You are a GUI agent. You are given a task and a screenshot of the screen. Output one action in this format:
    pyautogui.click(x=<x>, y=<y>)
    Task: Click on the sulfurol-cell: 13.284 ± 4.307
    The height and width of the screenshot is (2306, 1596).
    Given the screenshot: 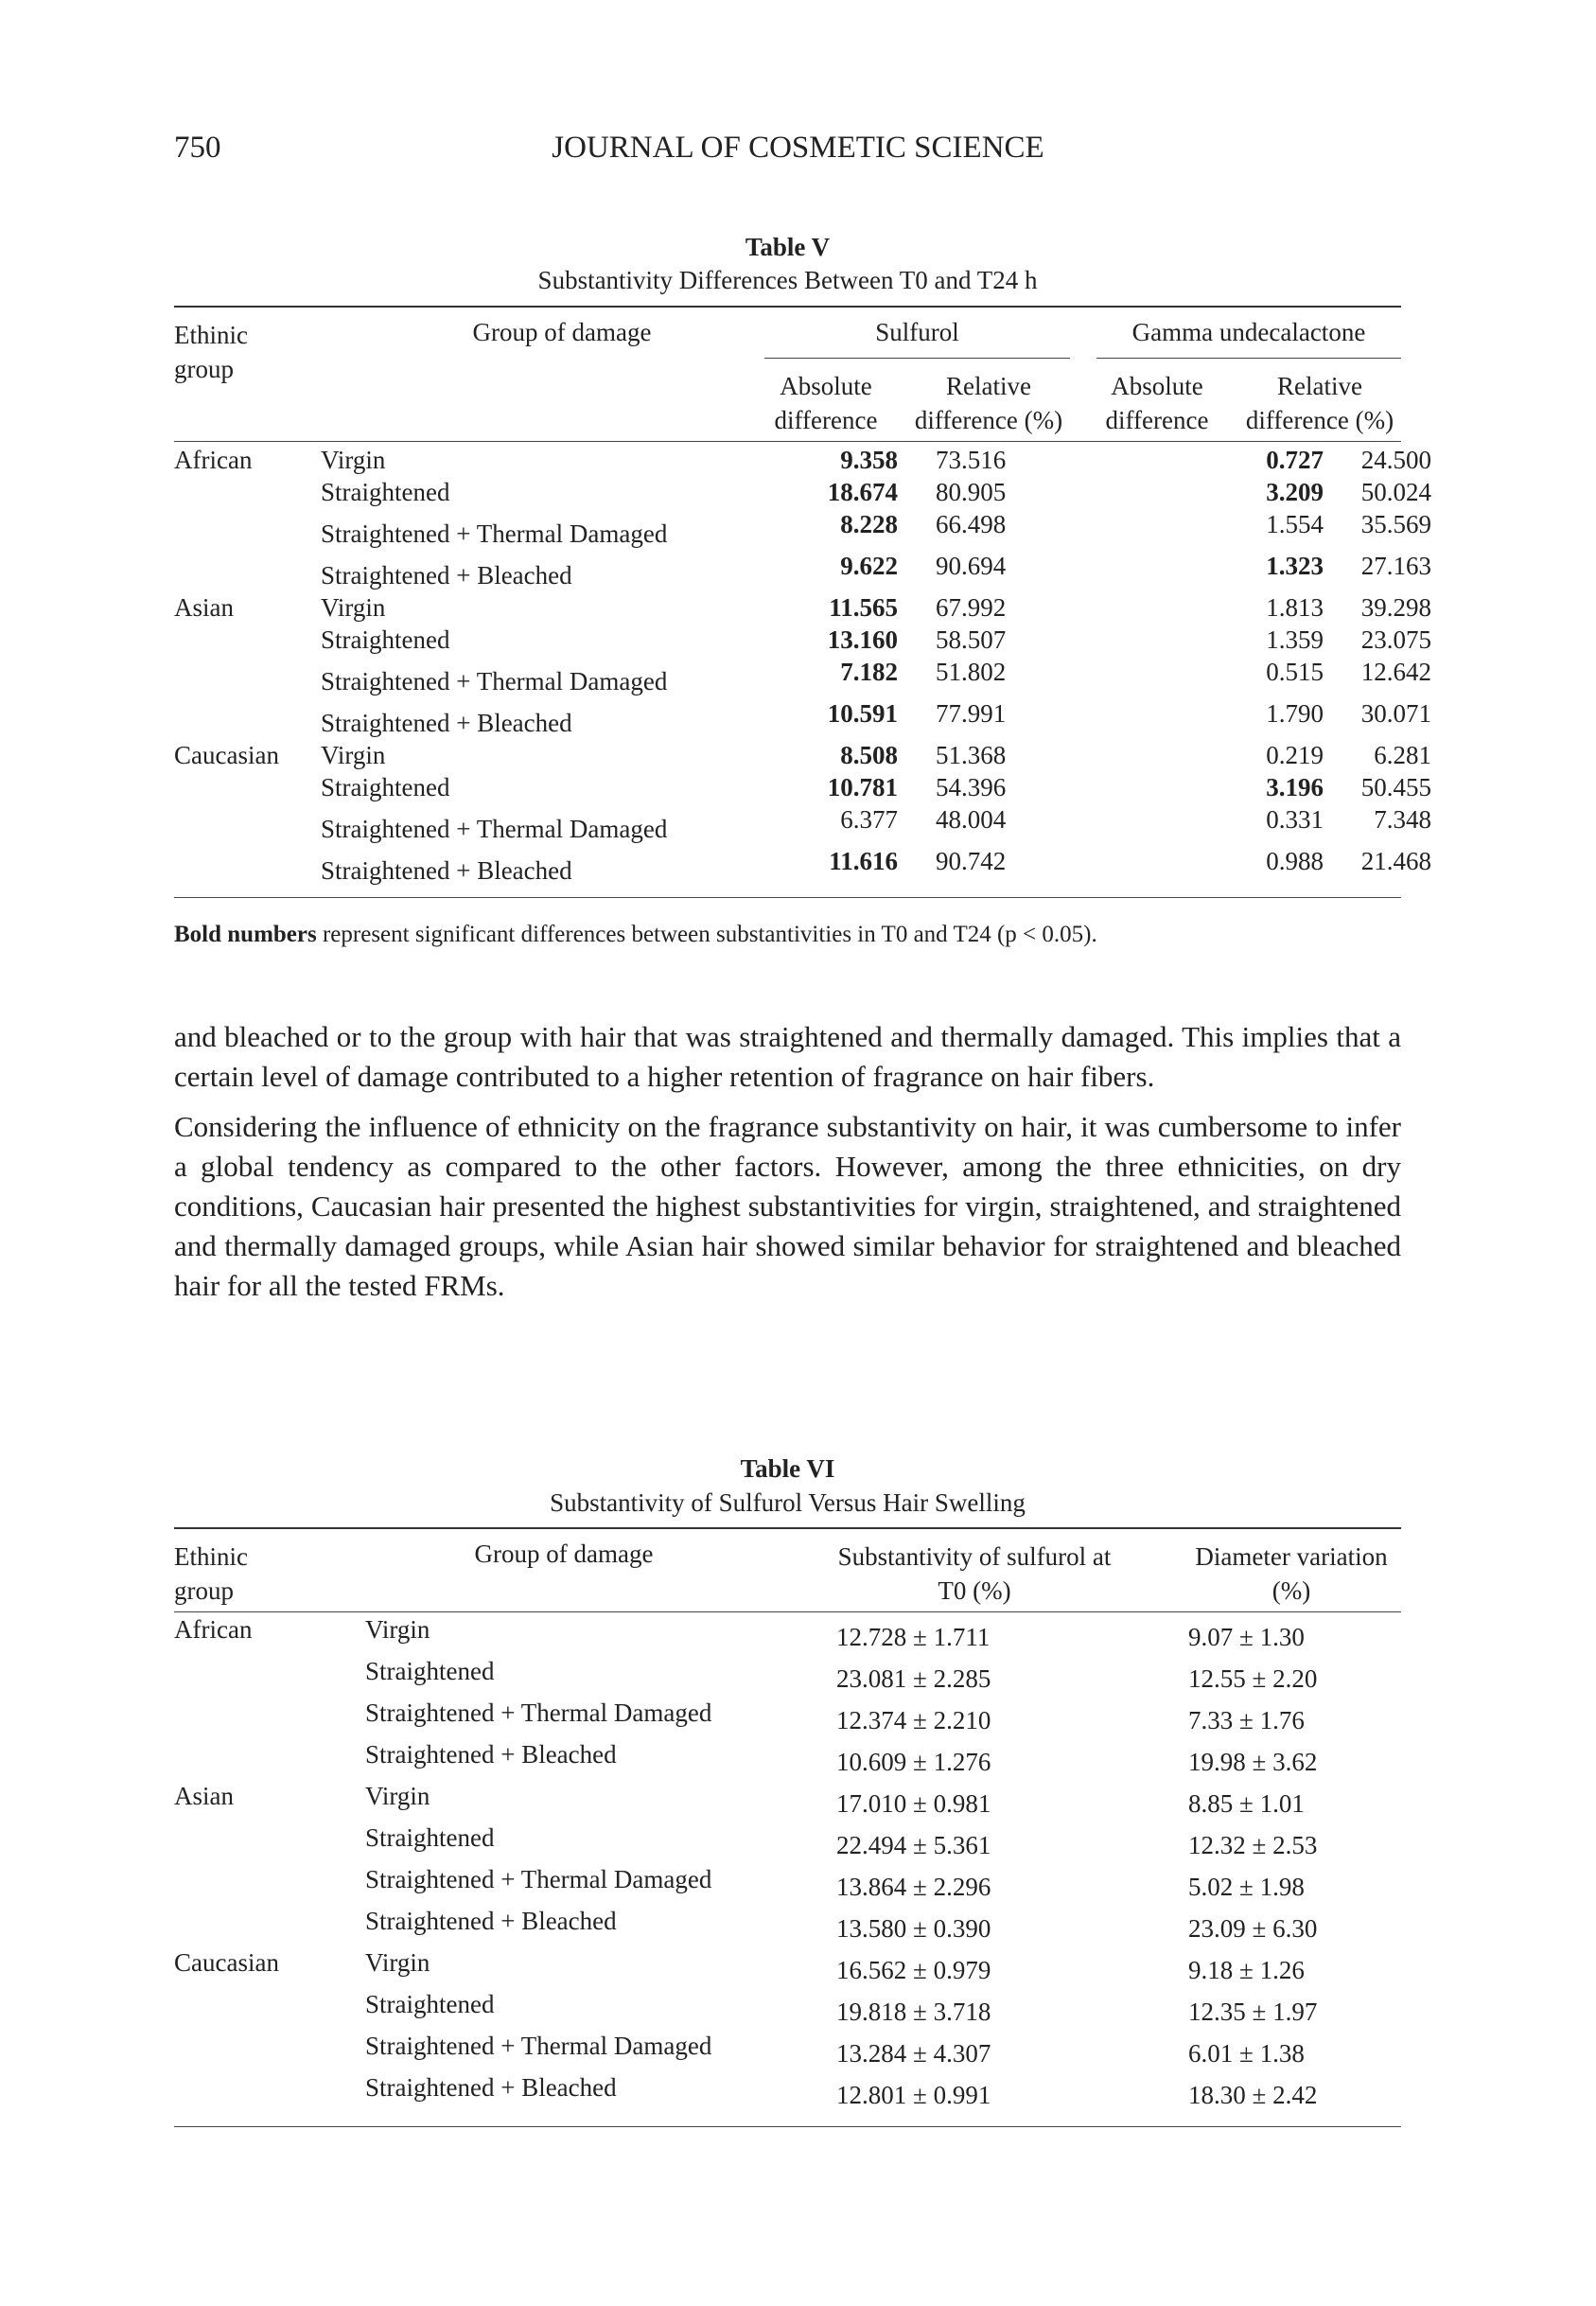 What is the action you would take?
    pyautogui.click(x=913, y=2053)
    